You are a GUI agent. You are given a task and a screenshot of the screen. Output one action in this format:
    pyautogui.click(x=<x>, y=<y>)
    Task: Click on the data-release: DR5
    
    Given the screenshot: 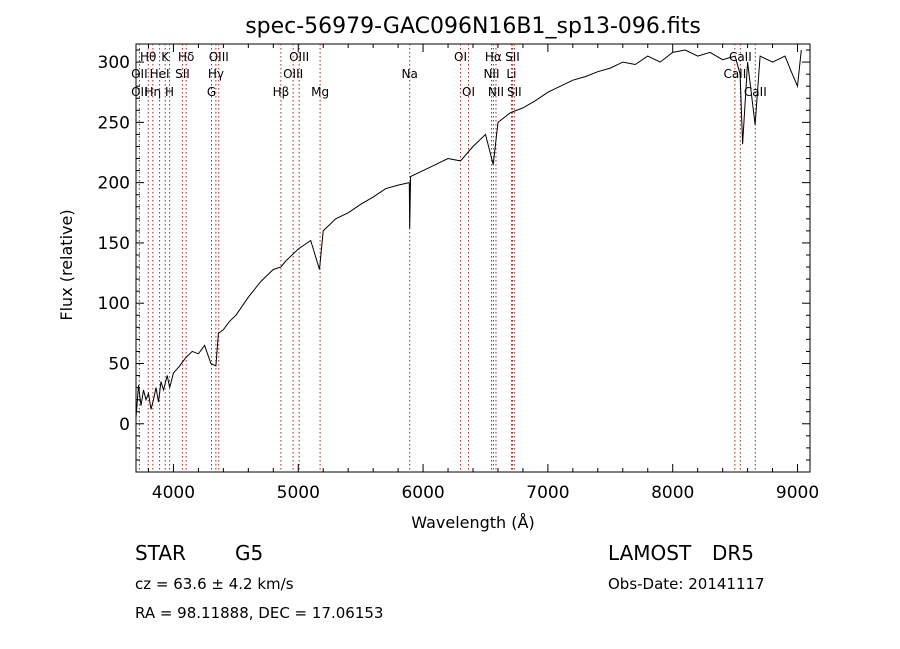 What is the action you would take?
    pyautogui.click(x=733, y=553)
    